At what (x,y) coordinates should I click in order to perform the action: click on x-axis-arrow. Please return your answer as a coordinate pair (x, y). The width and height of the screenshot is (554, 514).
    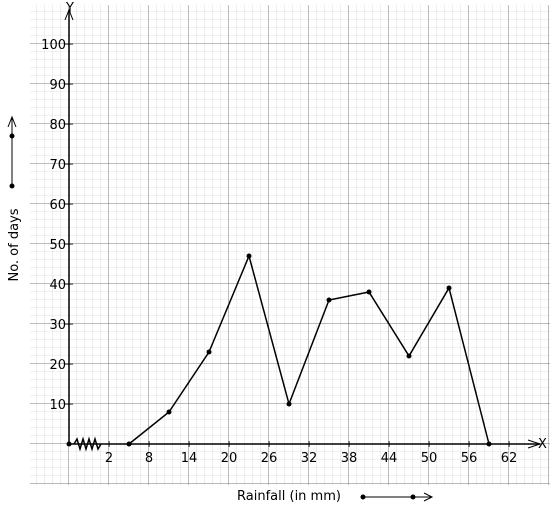
    Looking at the image, I should click on (534, 444).